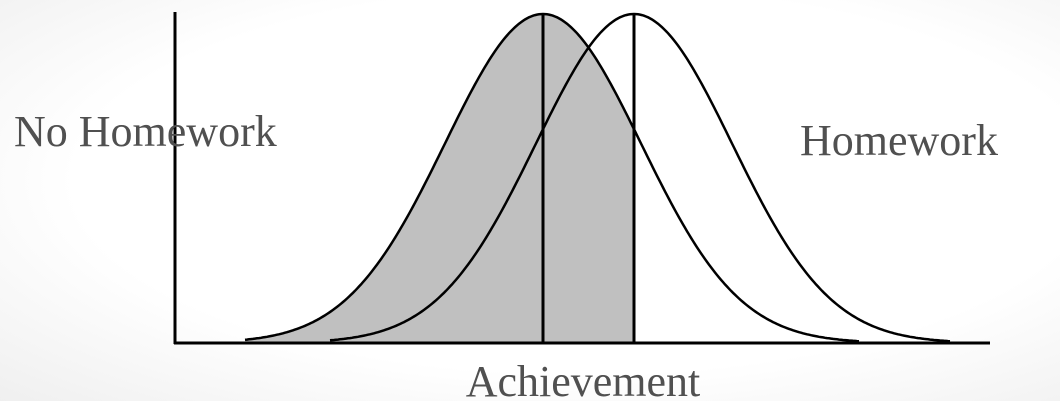  I want to click on axis-label: Achievement, so click(583, 379).